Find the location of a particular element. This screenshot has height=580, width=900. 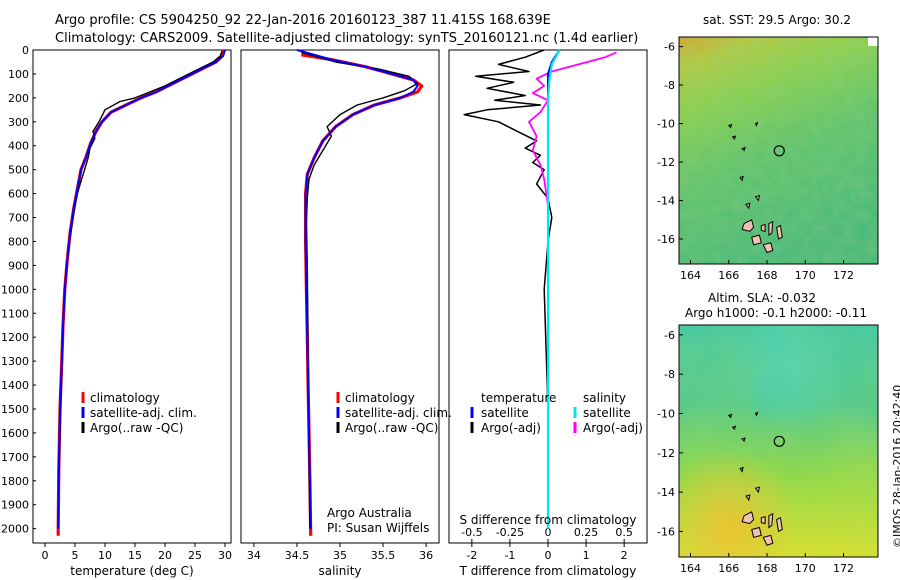

y-tick-label: 1900 is located at coordinates (15, 505).